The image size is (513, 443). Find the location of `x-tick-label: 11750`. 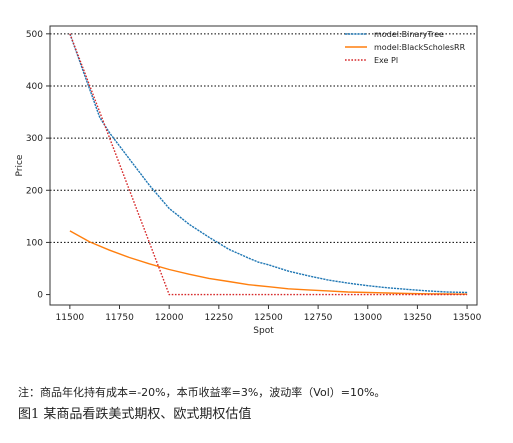

x-tick-label: 11750 is located at coordinates (119, 318).